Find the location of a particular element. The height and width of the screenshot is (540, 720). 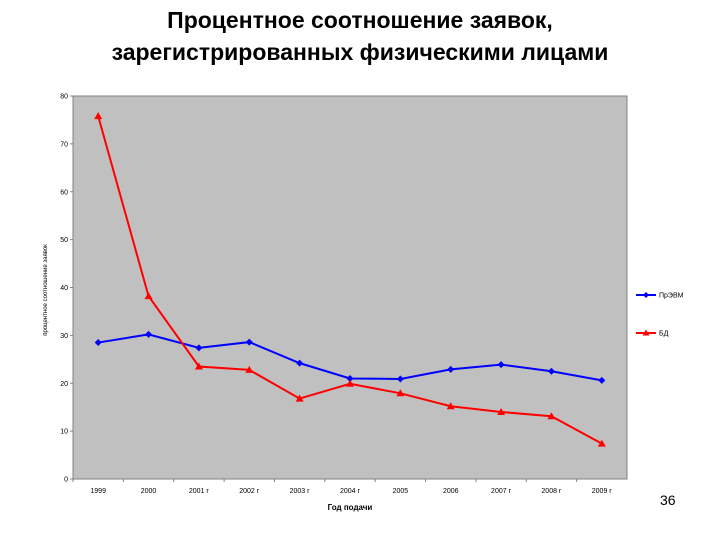

y-tick-label: 40 is located at coordinates (64, 288).